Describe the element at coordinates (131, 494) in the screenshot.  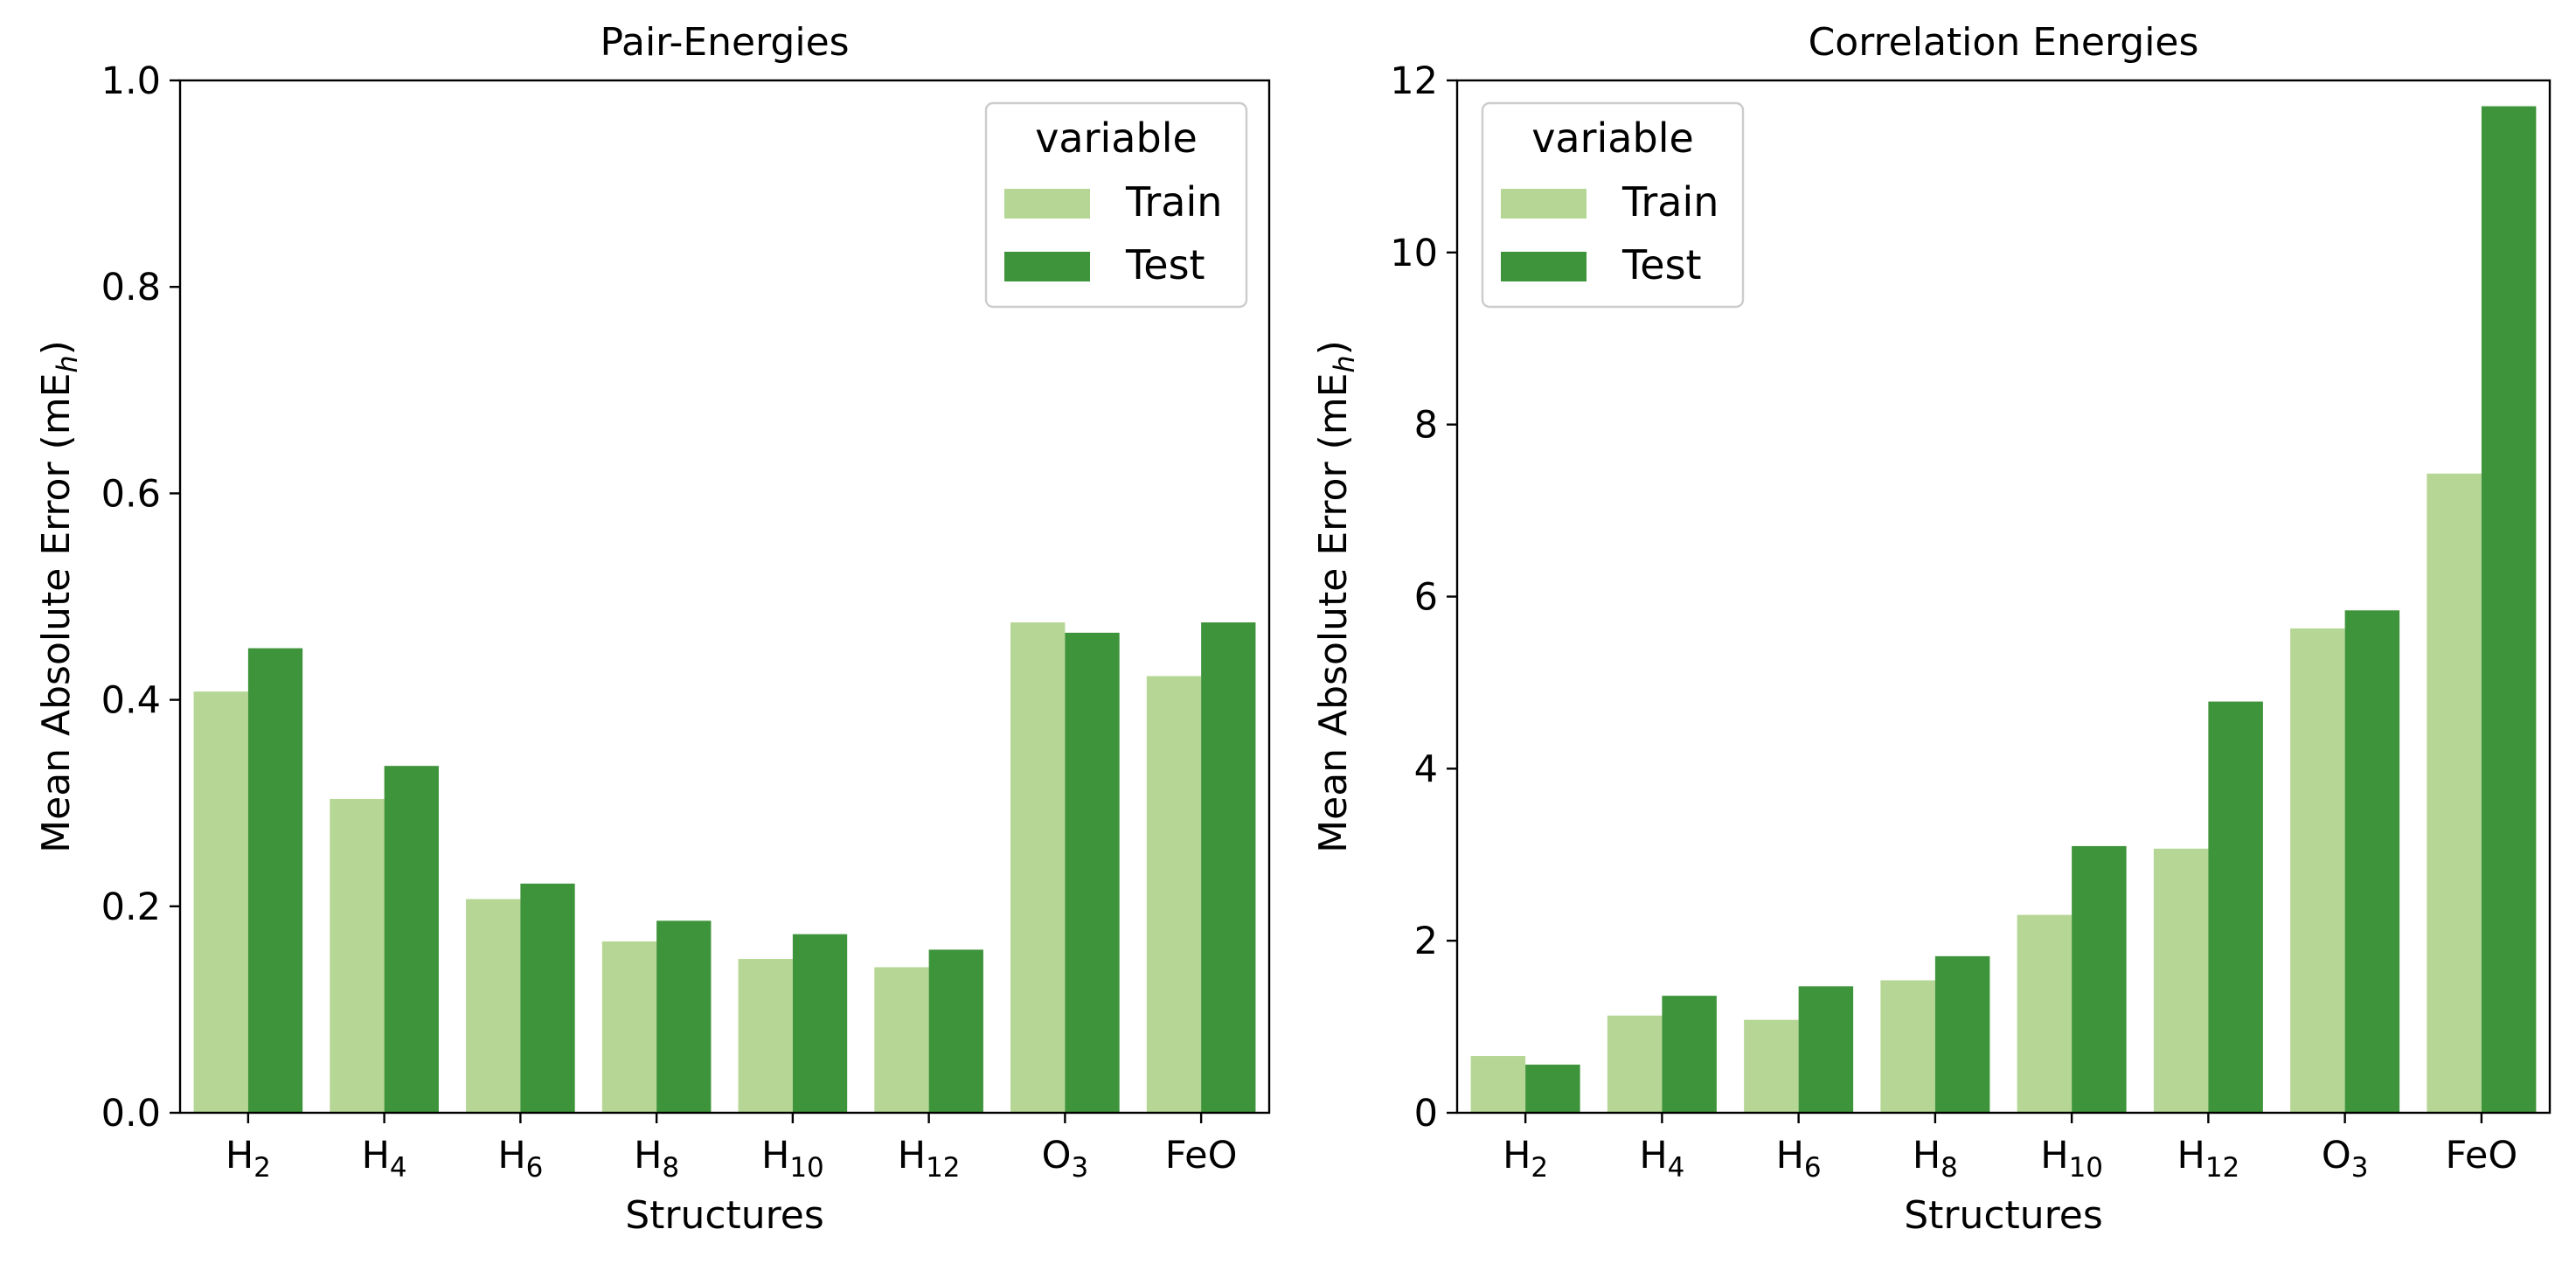
I see `y-tick-label-4: 0.6` at that location.